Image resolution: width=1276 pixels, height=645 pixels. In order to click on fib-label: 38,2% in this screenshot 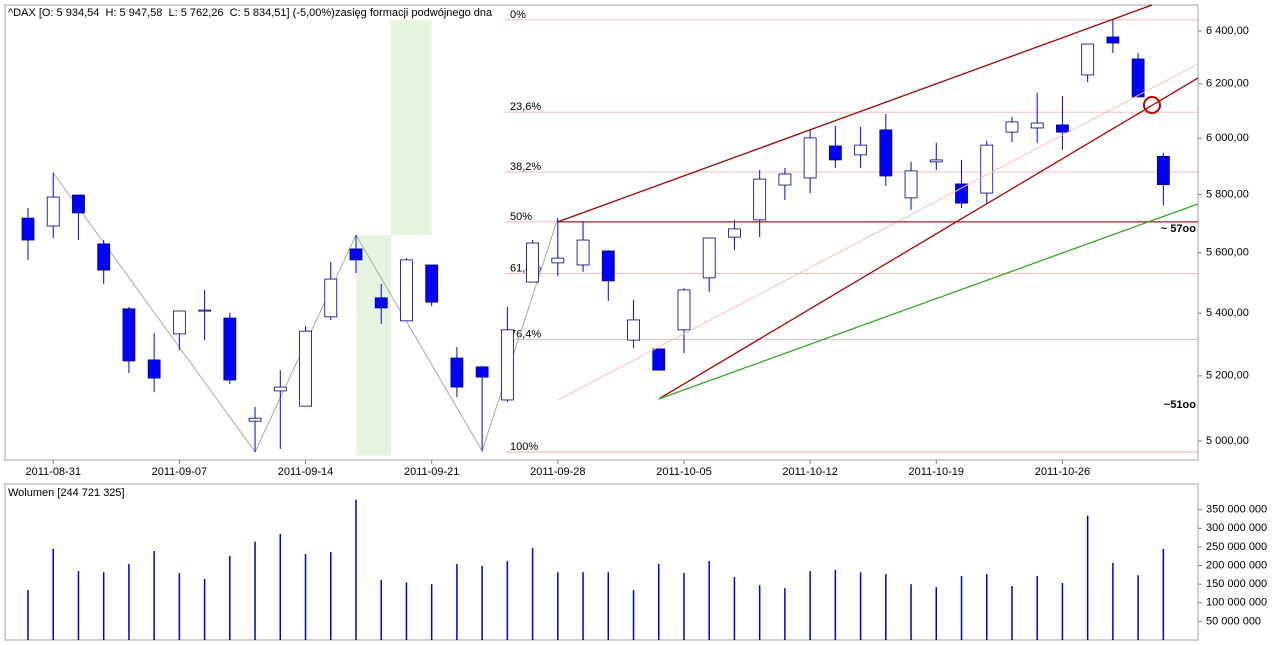, I will do `click(525, 167)`.